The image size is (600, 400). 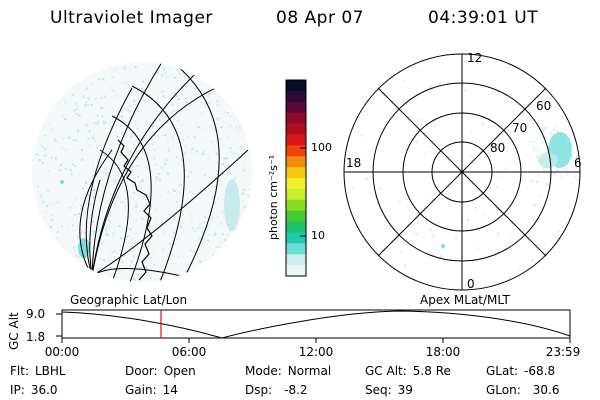 What do you see at coordinates (386, 371) in the screenshot?
I see `status-label: GC Alt:` at bounding box center [386, 371].